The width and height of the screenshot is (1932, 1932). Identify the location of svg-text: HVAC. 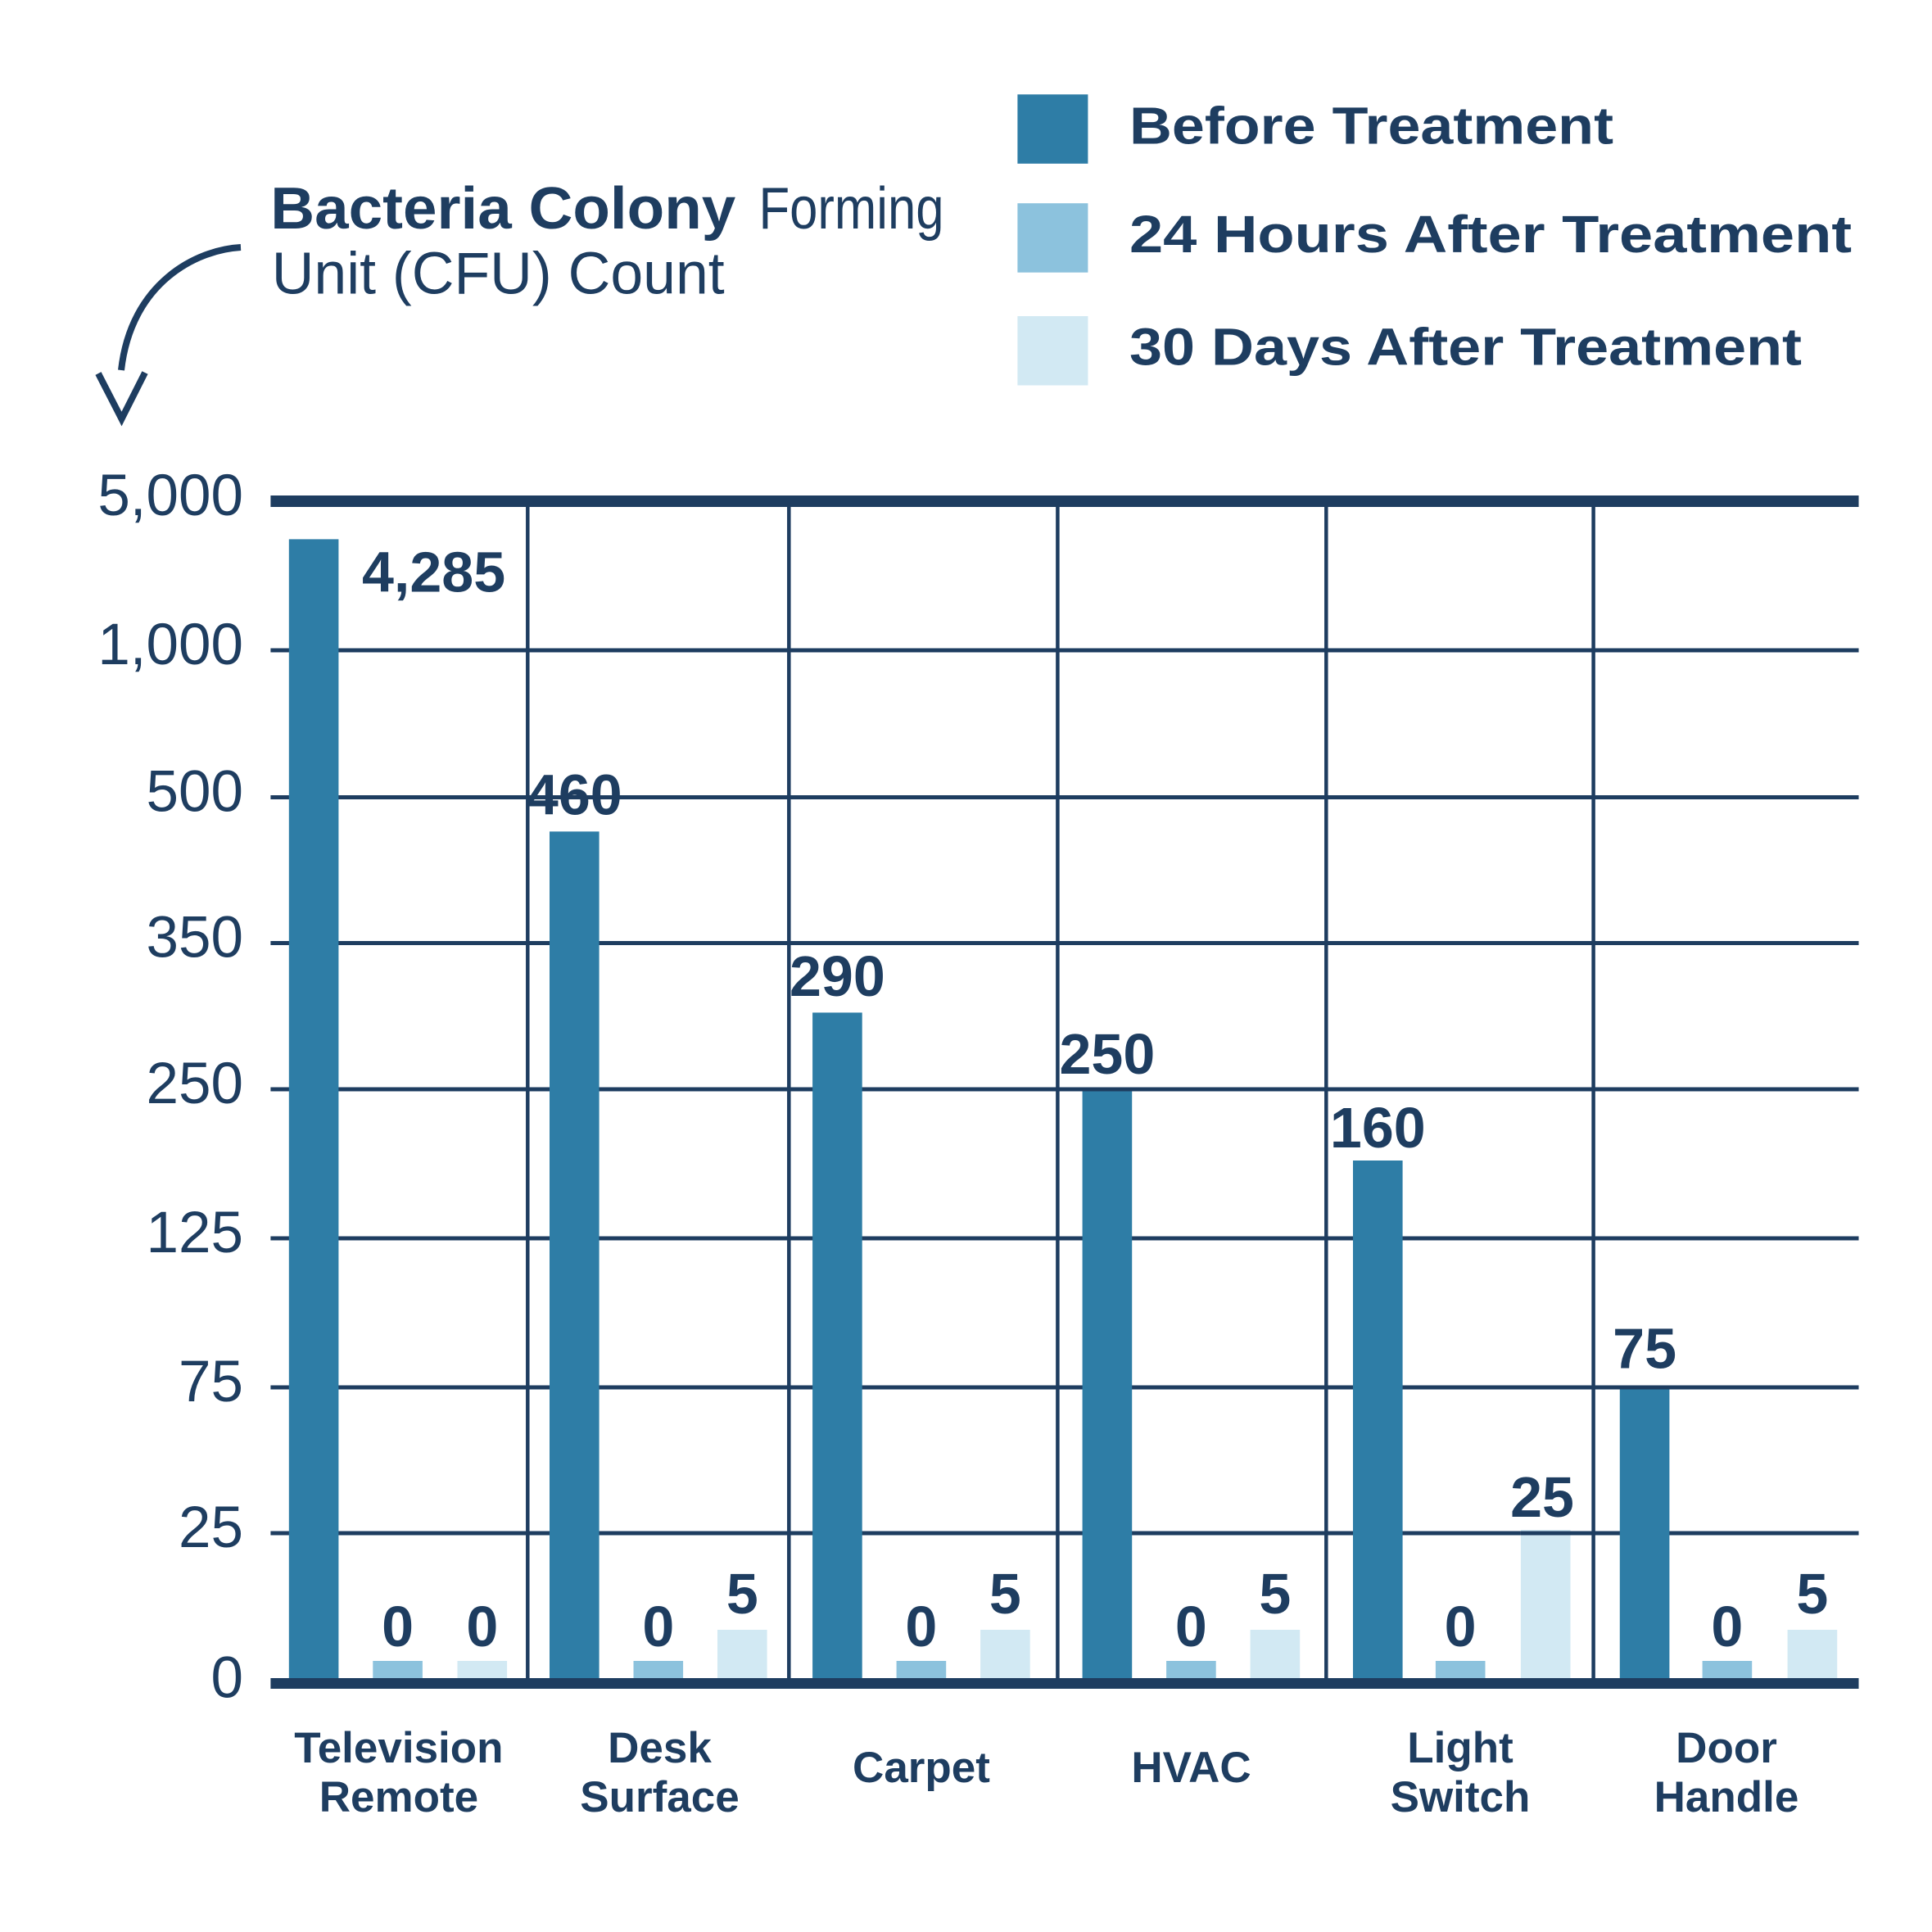
(1191, 1768).